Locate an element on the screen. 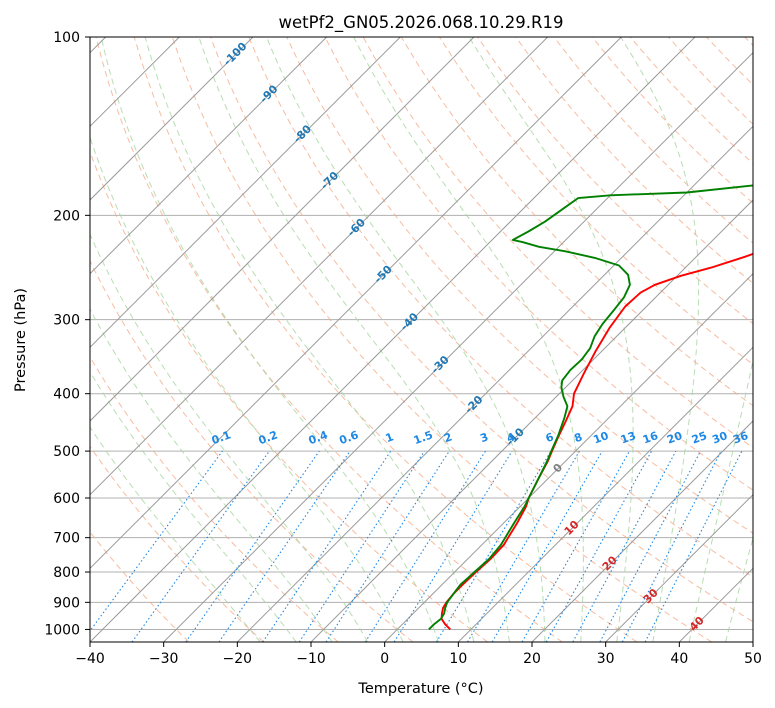  mixing-ratio-label: 13 is located at coordinates (628, 437).